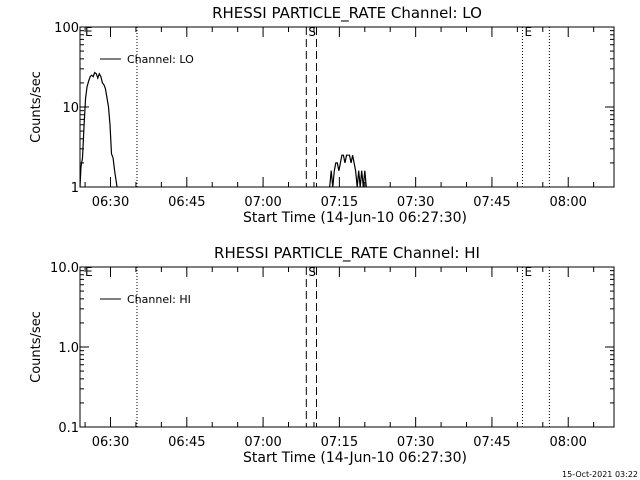 Image resolution: width=640 pixels, height=480 pixels. Describe the element at coordinates (347, 253) in the screenshot. I see `chart-title: RHESSI PARTICLE_RATE Channel: HI` at that location.